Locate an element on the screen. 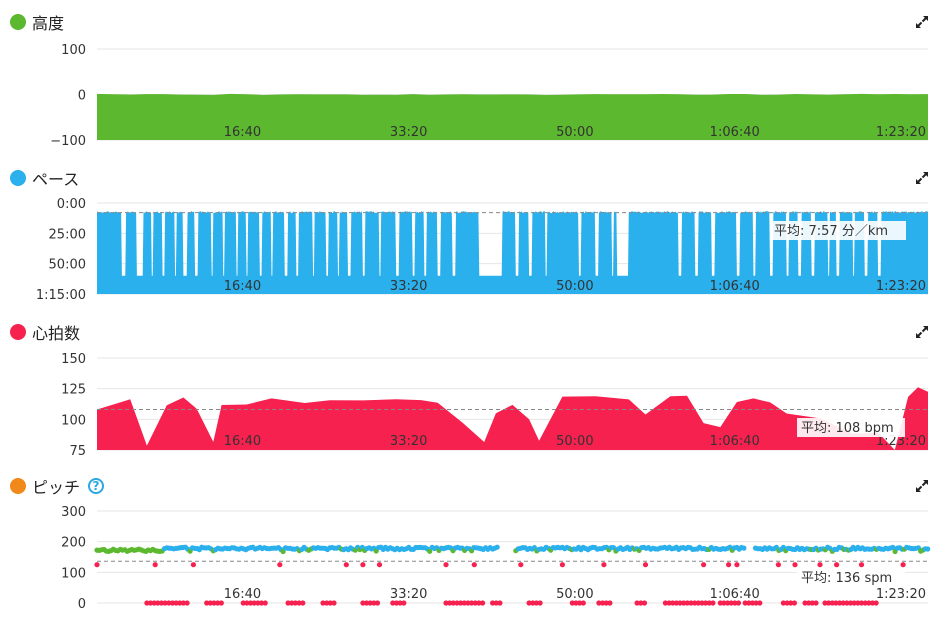 Image resolution: width=944 pixels, height=620 pixels. y-tick-label: 50:00 is located at coordinates (67, 265).